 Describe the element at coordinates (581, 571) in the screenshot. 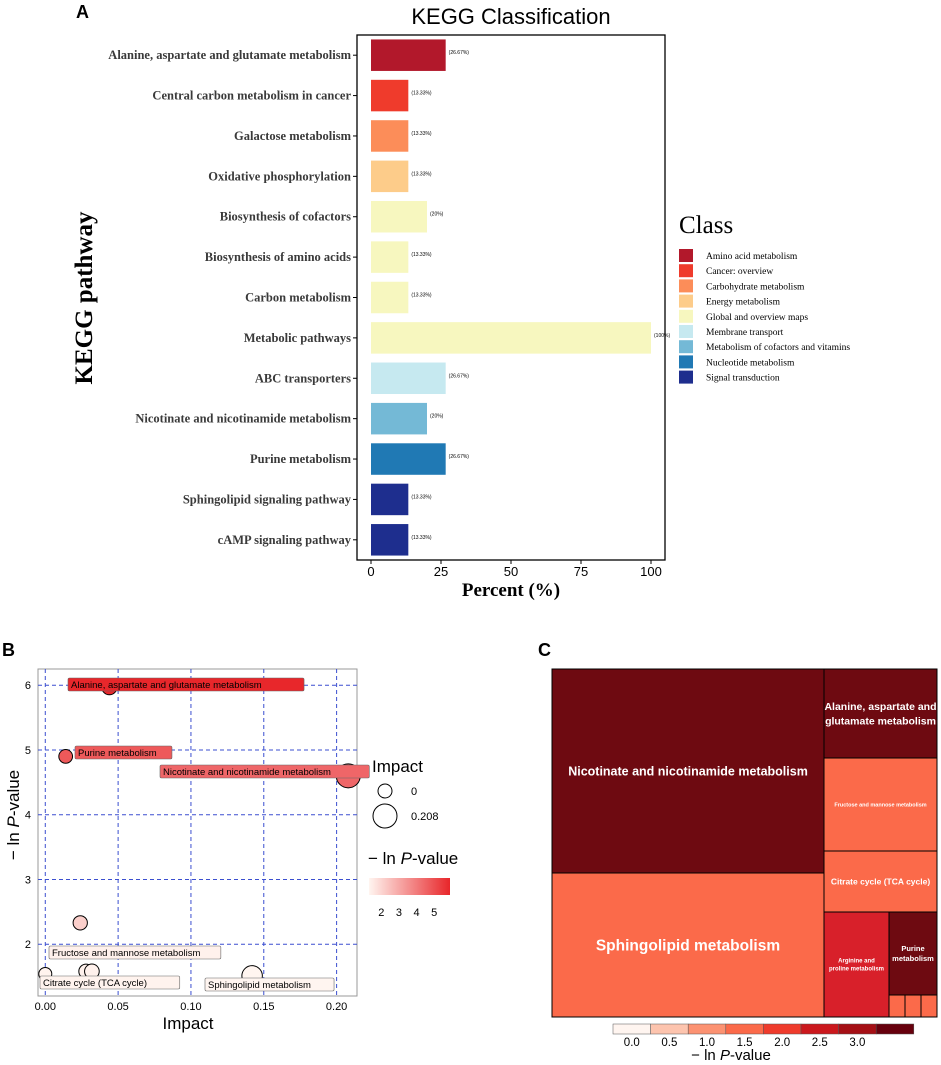

I see `x-tick-label: 75` at that location.